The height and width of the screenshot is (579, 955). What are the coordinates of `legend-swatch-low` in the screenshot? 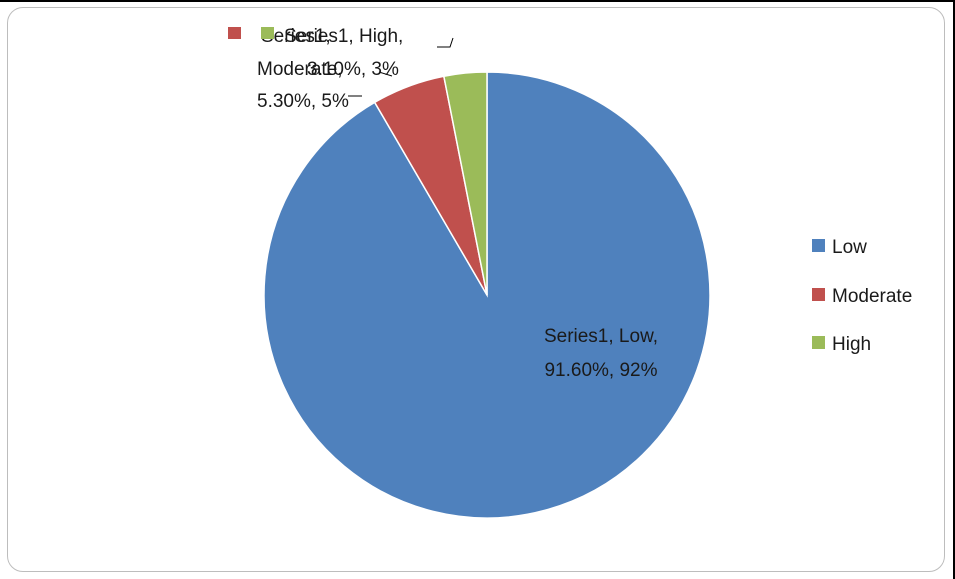 It's located at (818, 245).